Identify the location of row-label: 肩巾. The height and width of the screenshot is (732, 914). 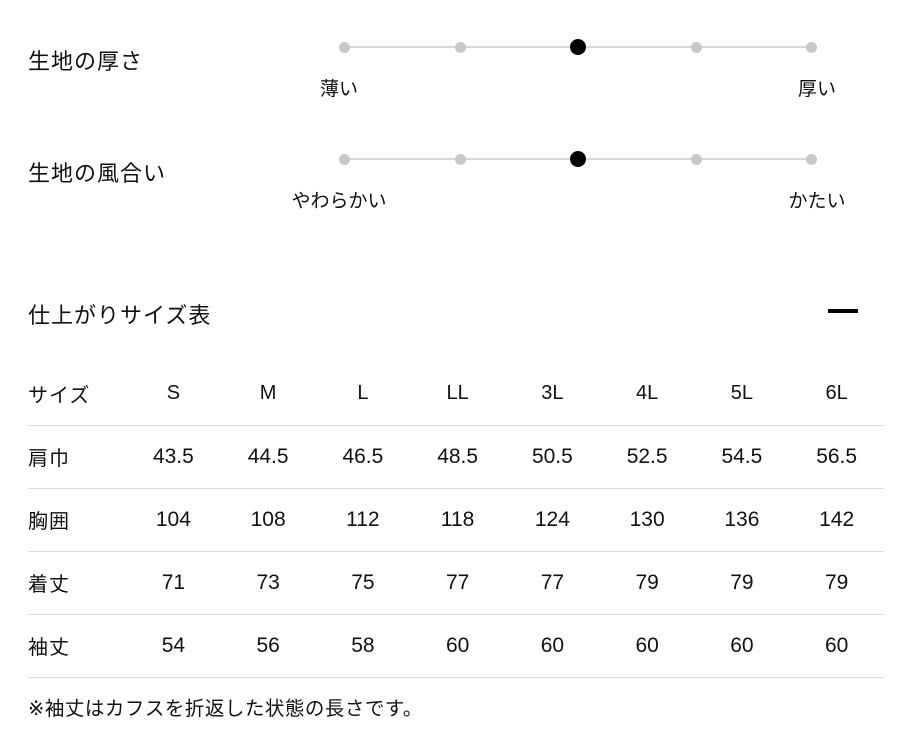
(77, 457).